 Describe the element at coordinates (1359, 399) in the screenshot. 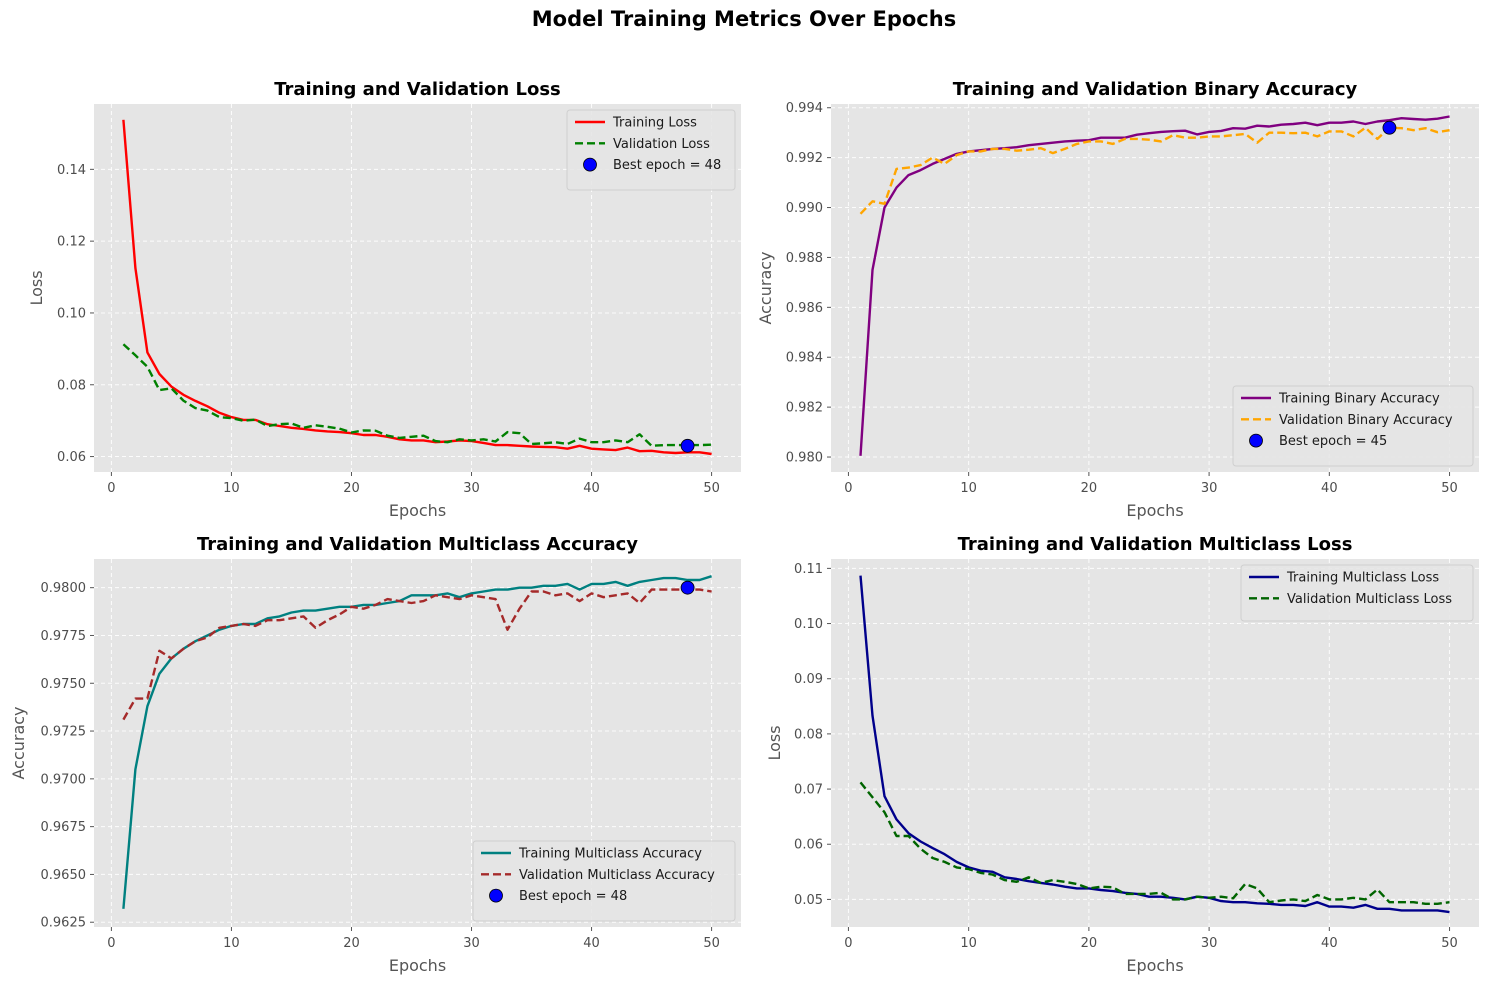

I see `legend-label: Training Binary Accuracy` at that location.